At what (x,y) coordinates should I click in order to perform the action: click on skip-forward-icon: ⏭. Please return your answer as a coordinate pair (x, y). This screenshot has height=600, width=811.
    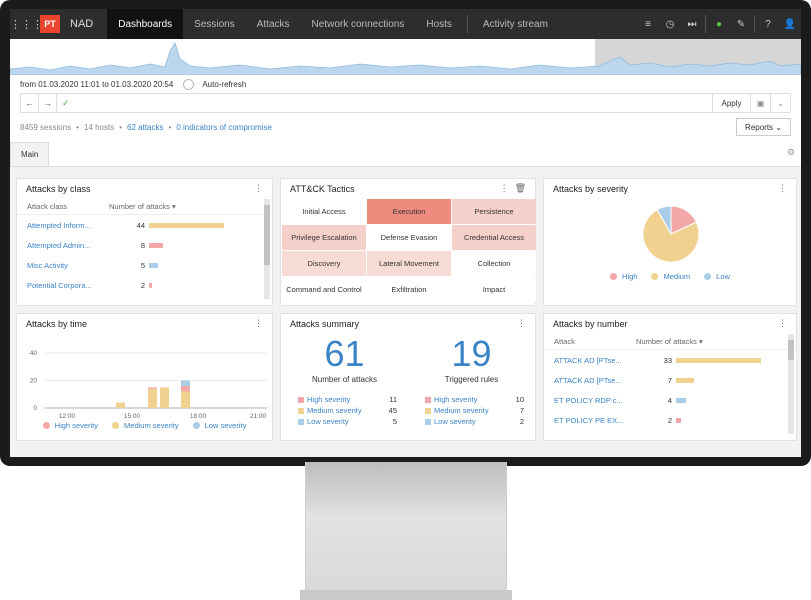
    Looking at the image, I should click on (692, 24).